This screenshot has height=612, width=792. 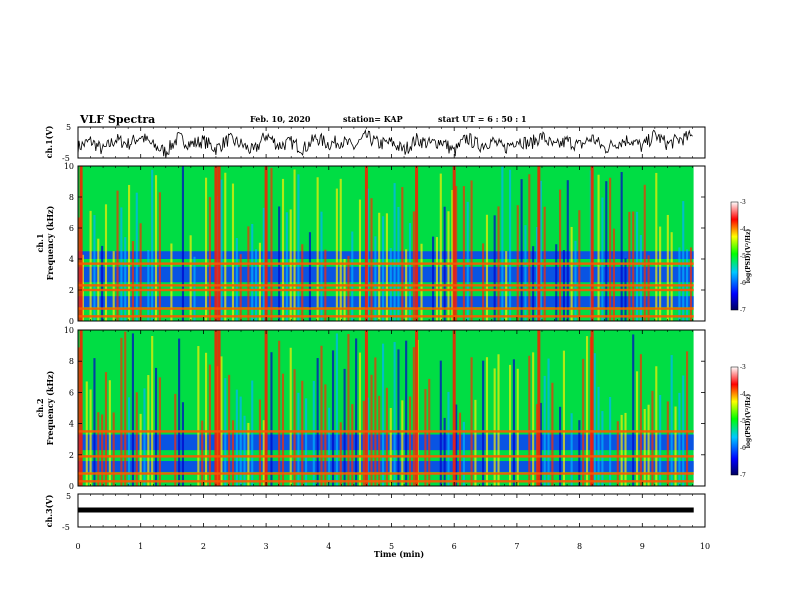 What do you see at coordinates (385, 143) in the screenshot?
I see `ch1-waveform-trace` at bounding box center [385, 143].